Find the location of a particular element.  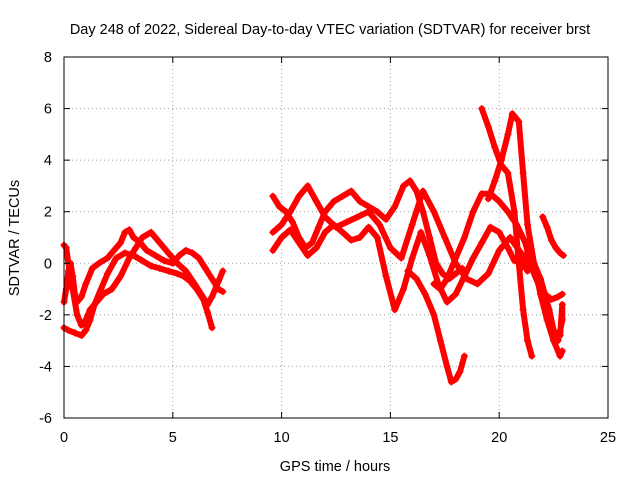

y-tick-label: 4 is located at coordinates (48, 161).